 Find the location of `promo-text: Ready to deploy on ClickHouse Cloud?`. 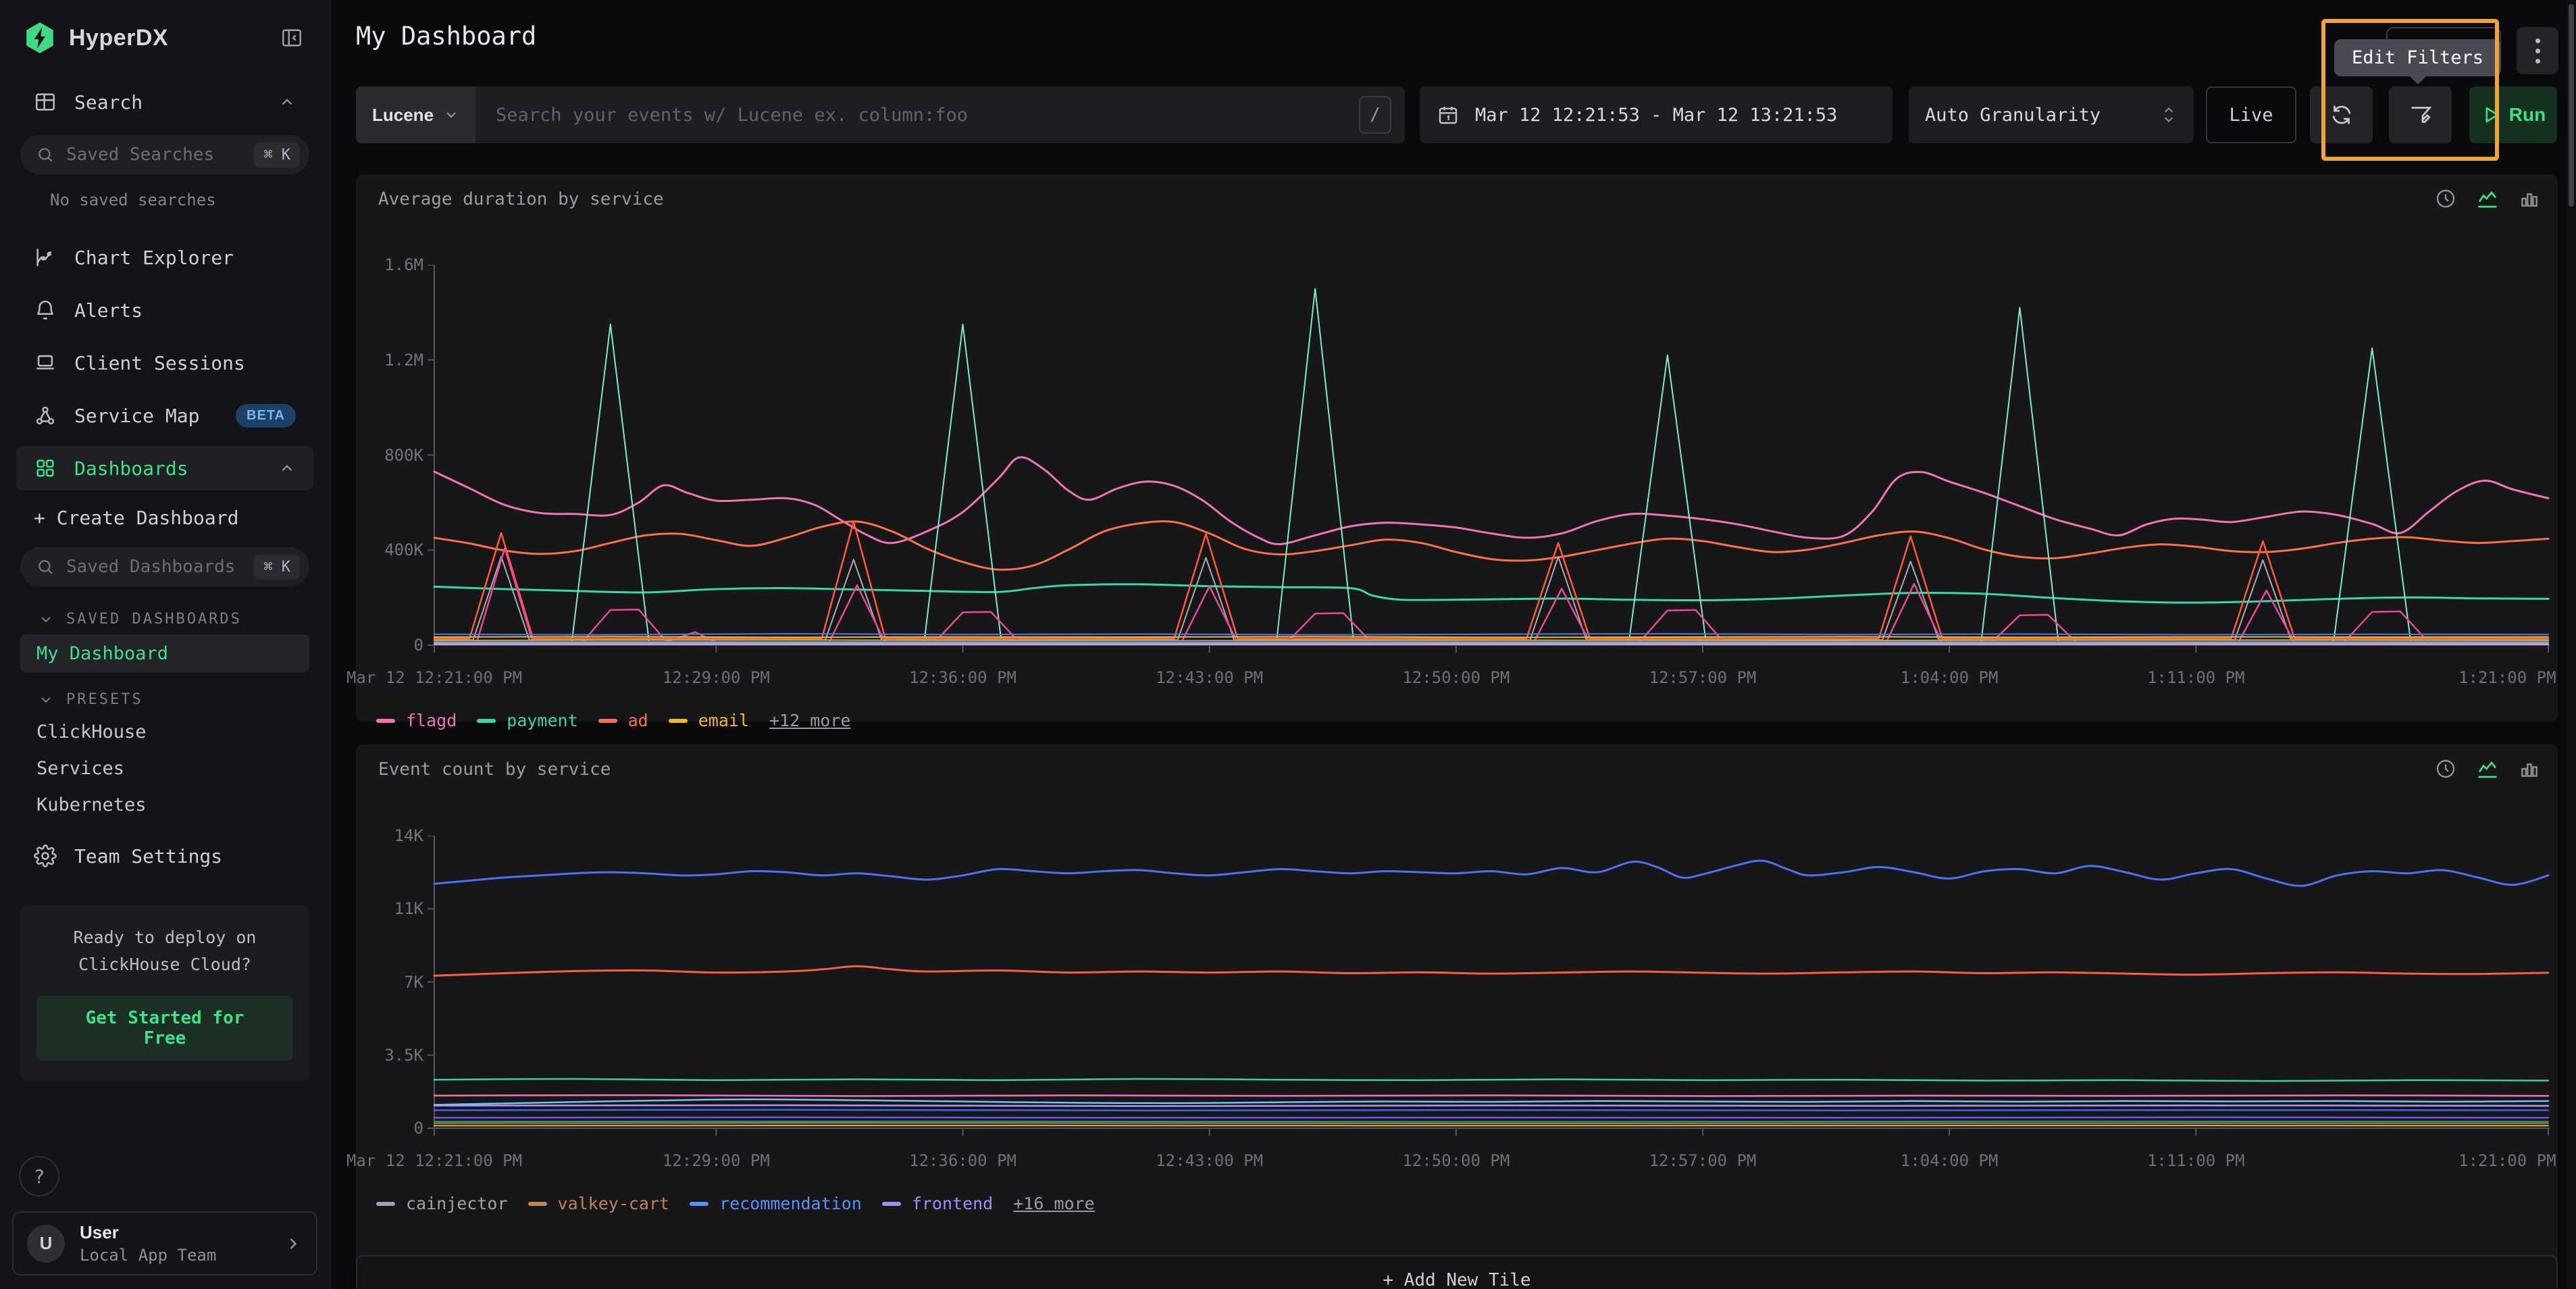

promo-text: Ready to deploy on ClickHouse Cloud? is located at coordinates (165, 951).